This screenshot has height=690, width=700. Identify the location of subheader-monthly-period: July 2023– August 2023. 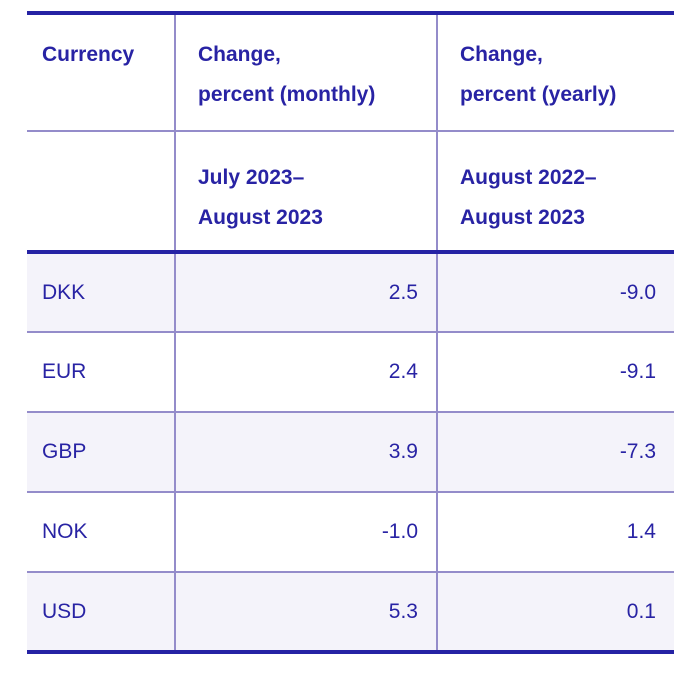
(305, 192).